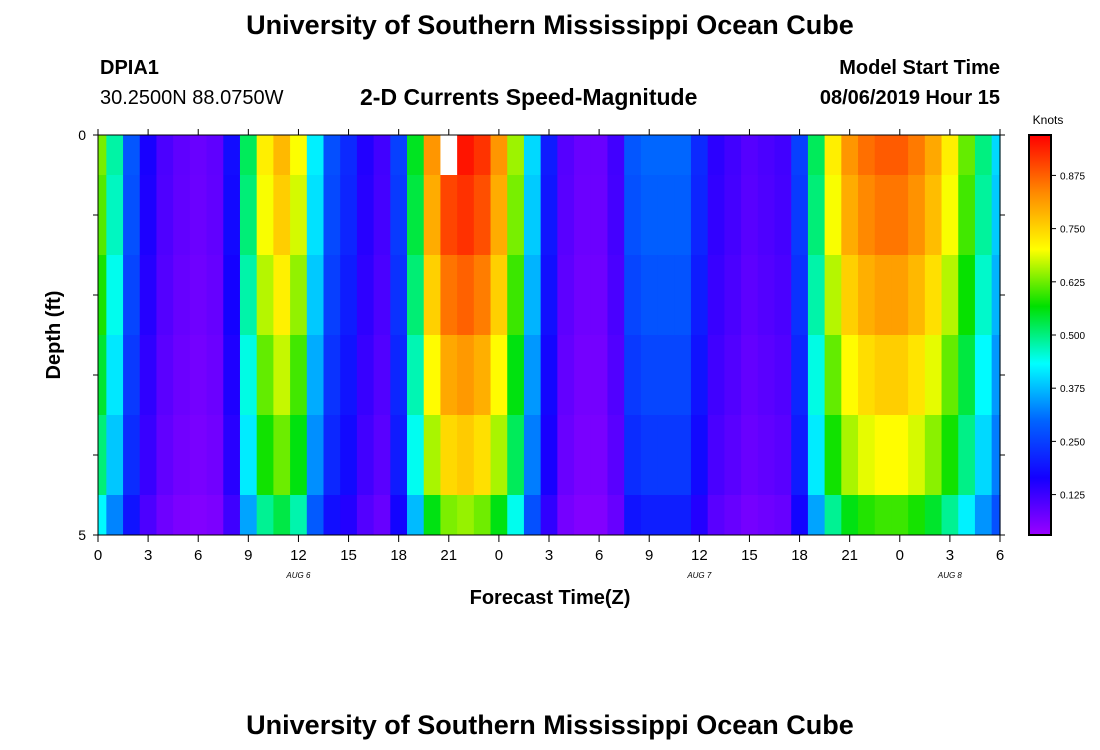 The height and width of the screenshot is (750, 1100). What do you see at coordinates (909, 98) in the screenshot?
I see `model-start-time: 08/06/2019 Hour 15` at bounding box center [909, 98].